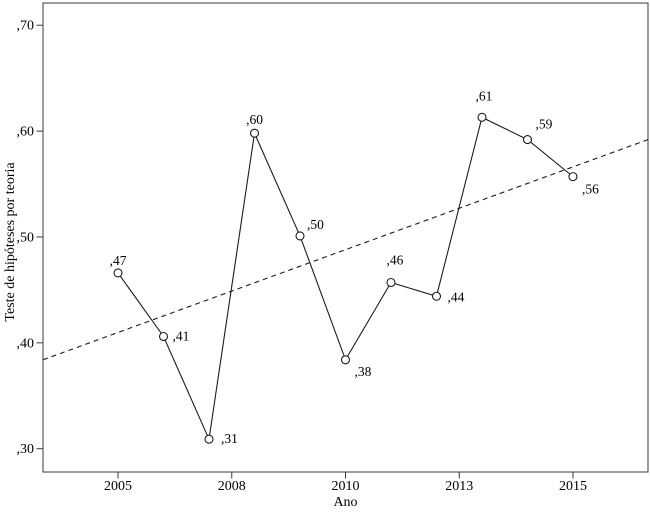 This screenshot has width=650, height=513. I want to click on y-tick-label: ,30, so click(26, 449).